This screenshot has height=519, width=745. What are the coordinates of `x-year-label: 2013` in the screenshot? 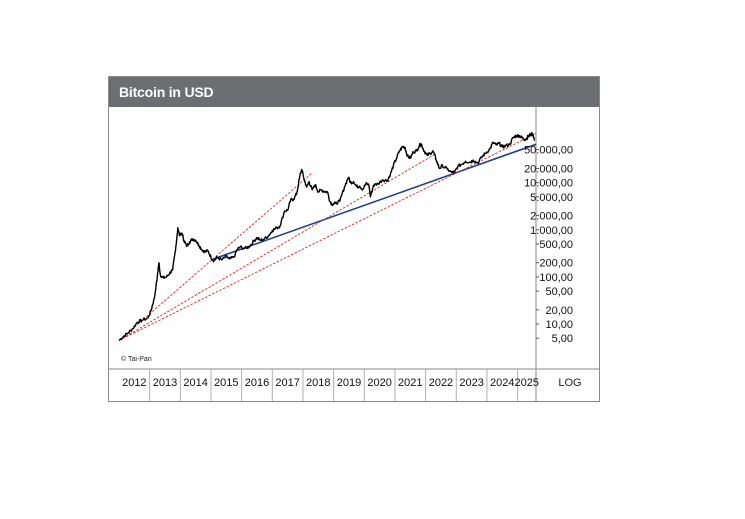 It's located at (165, 383).